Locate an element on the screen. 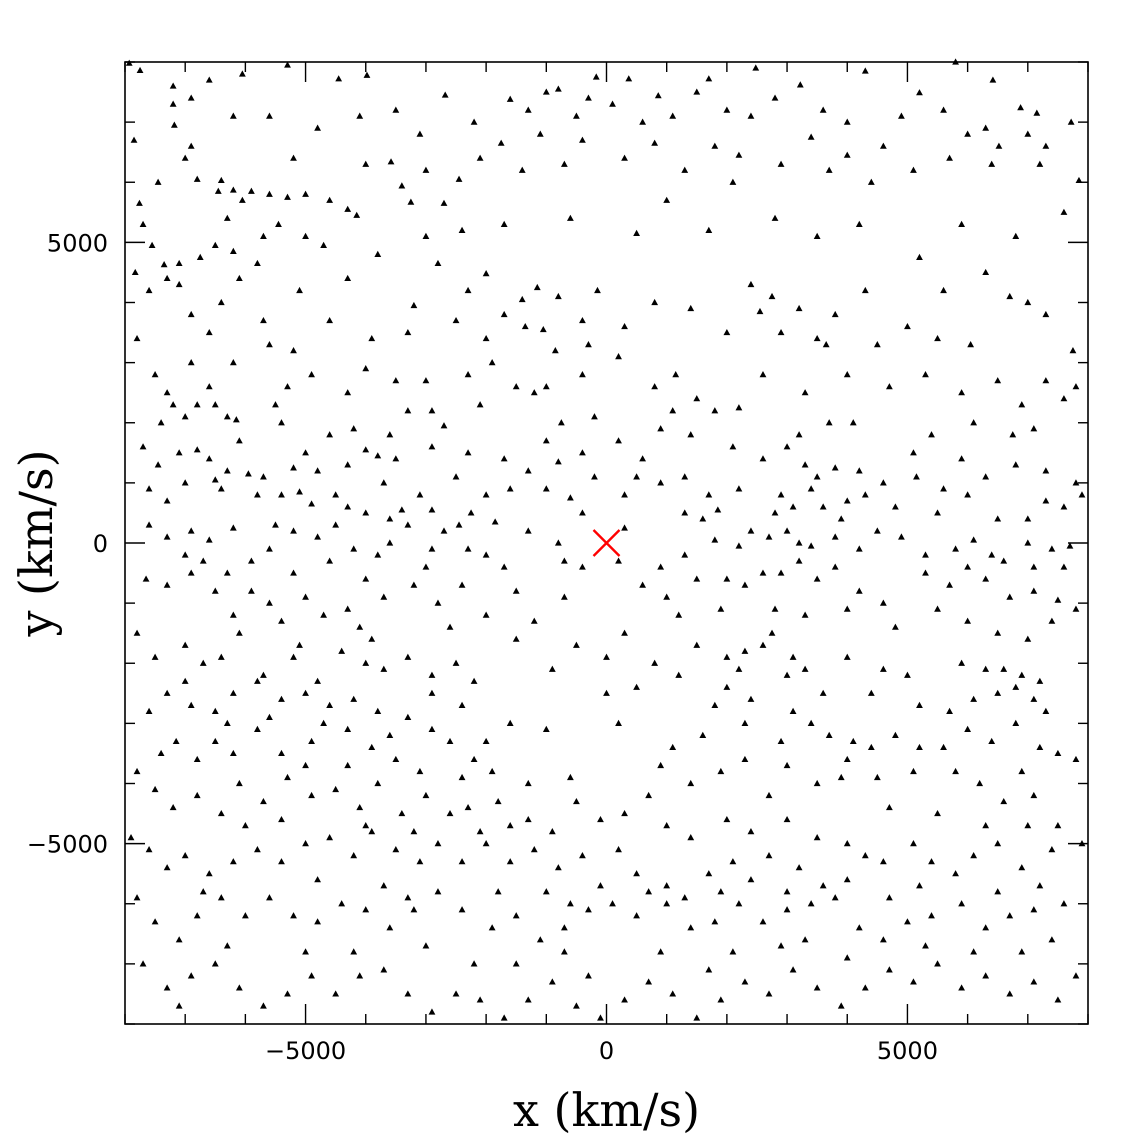 This screenshot has height=1148, width=1148. y-axis-title: y (km/s) is located at coordinates (36, 543).